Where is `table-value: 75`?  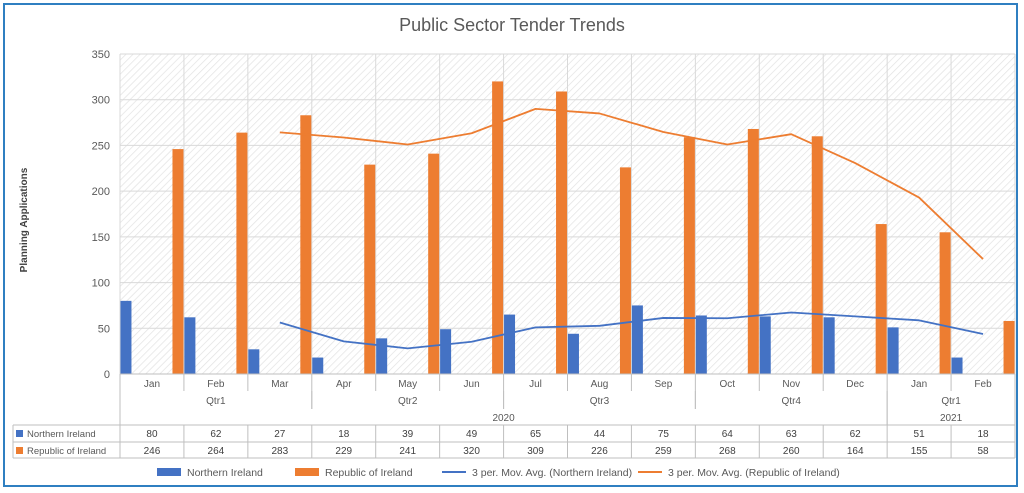
table-value: 75 is located at coordinates (664, 434).